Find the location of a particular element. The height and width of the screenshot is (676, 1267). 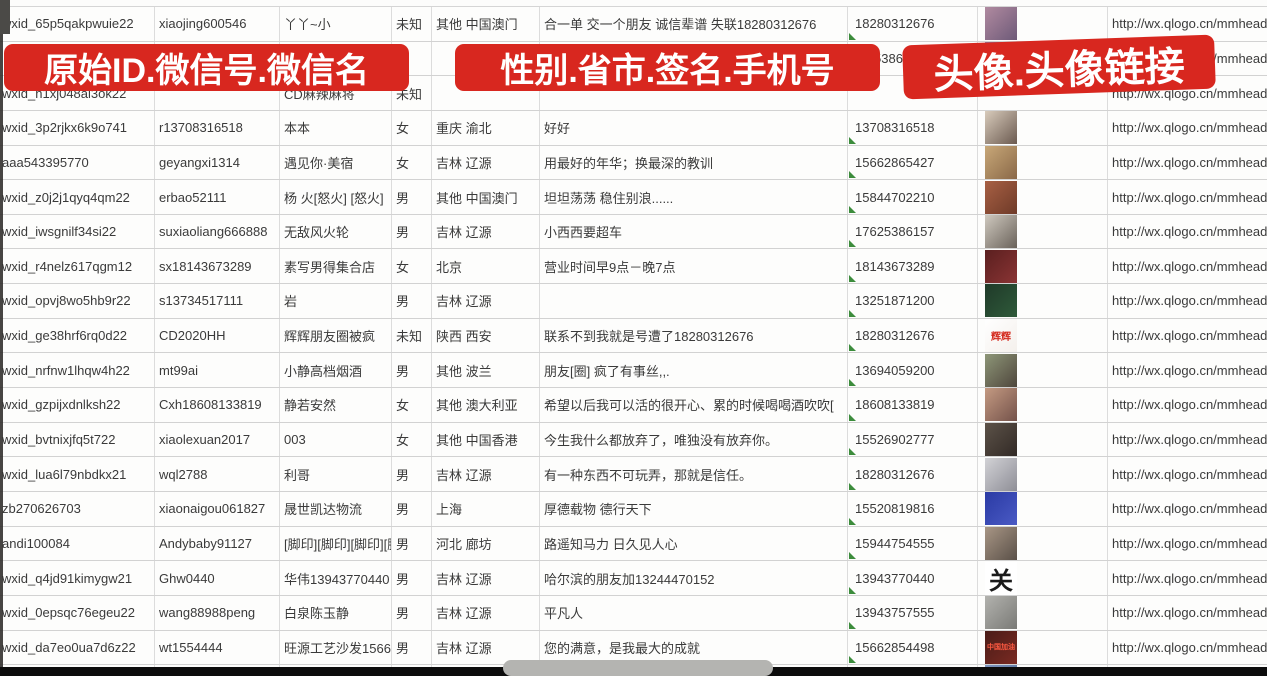

cell-province-city: 其他 中国澳门 is located at coordinates (486, 197).